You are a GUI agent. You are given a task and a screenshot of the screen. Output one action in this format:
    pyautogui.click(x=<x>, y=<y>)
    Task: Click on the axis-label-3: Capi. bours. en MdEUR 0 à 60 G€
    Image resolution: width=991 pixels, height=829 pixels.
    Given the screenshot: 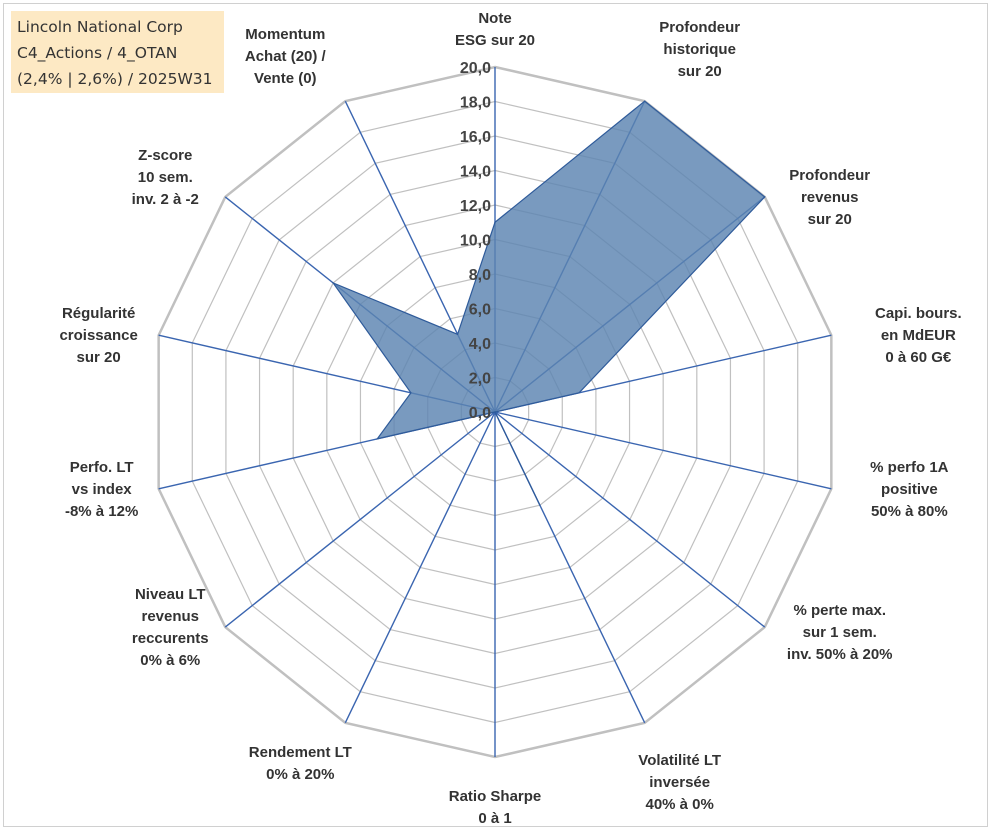 What is the action you would take?
    pyautogui.click(x=918, y=335)
    